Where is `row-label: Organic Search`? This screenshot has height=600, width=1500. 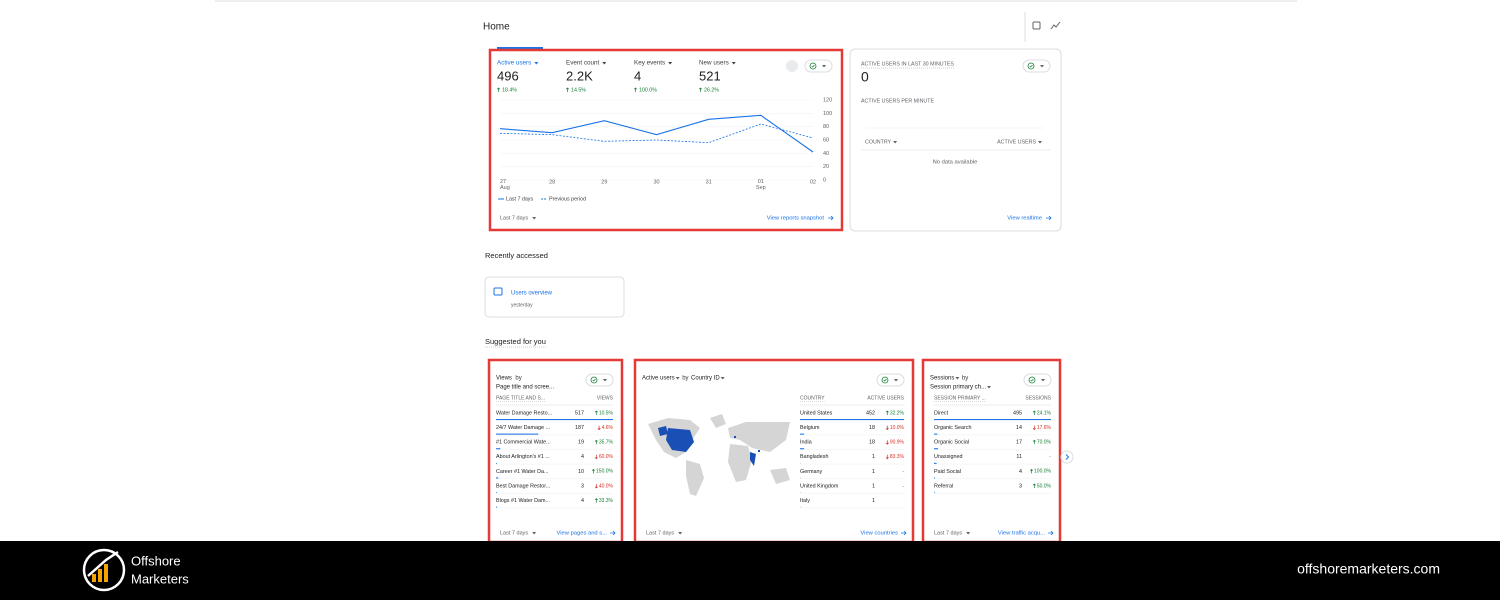
row-label: Organic Search is located at coordinates (952, 428).